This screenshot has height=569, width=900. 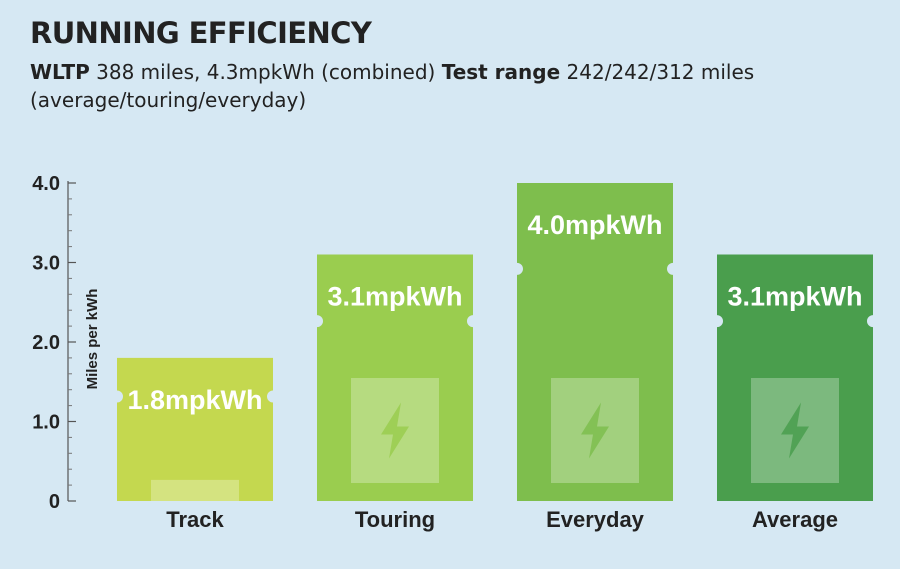 What do you see at coordinates (54, 502) in the screenshot?
I see `y-tick-label: 0` at bounding box center [54, 502].